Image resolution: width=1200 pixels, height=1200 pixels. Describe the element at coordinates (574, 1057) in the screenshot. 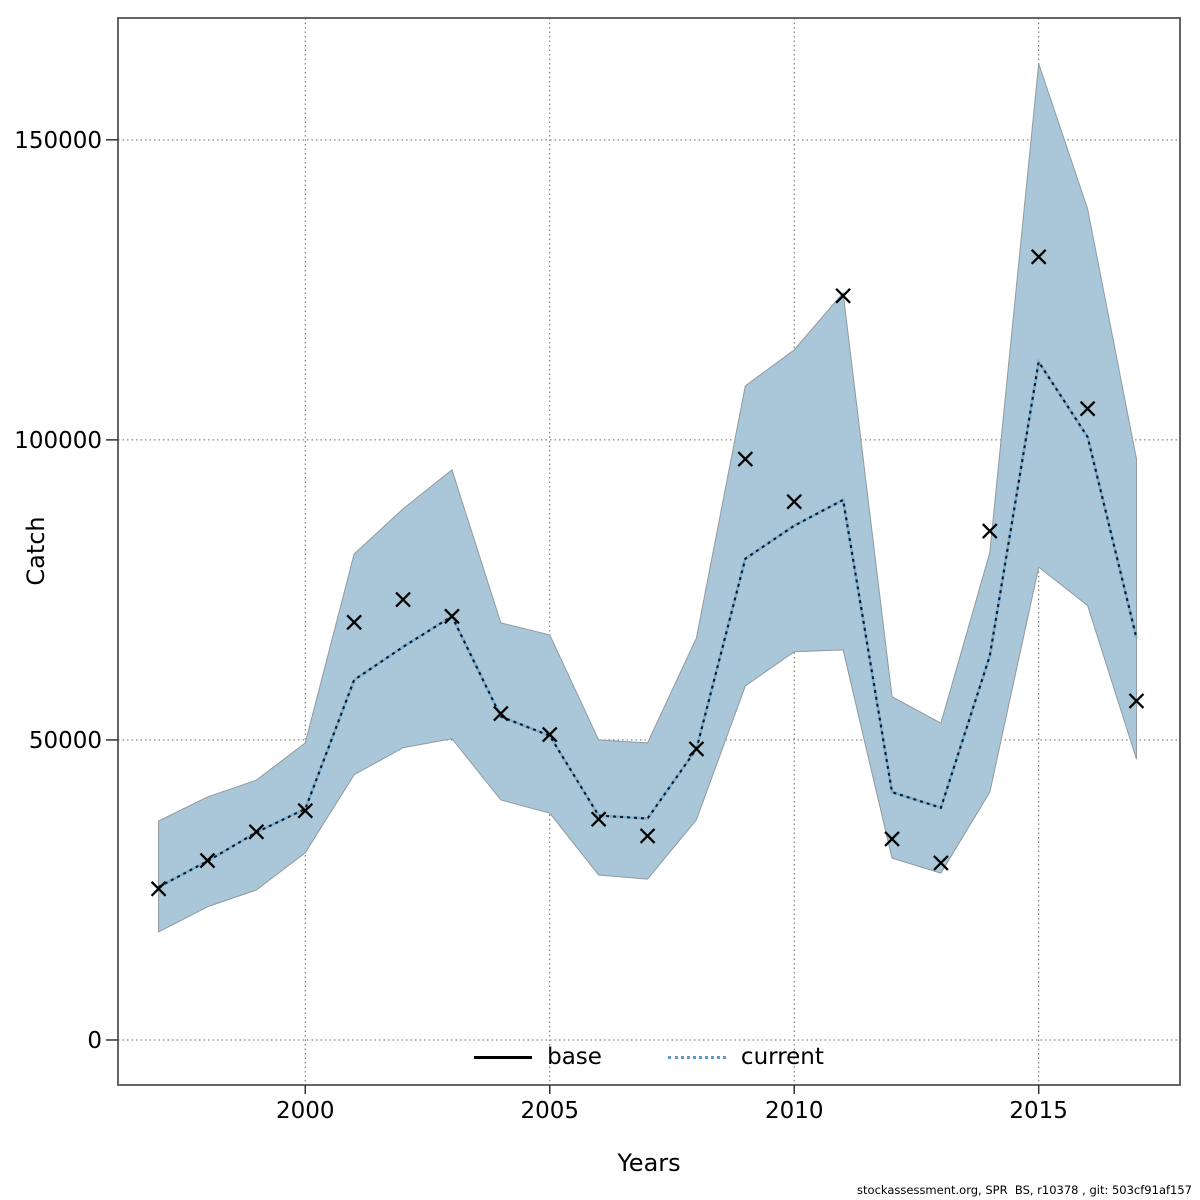

I see `legend-label-base: base` at that location.